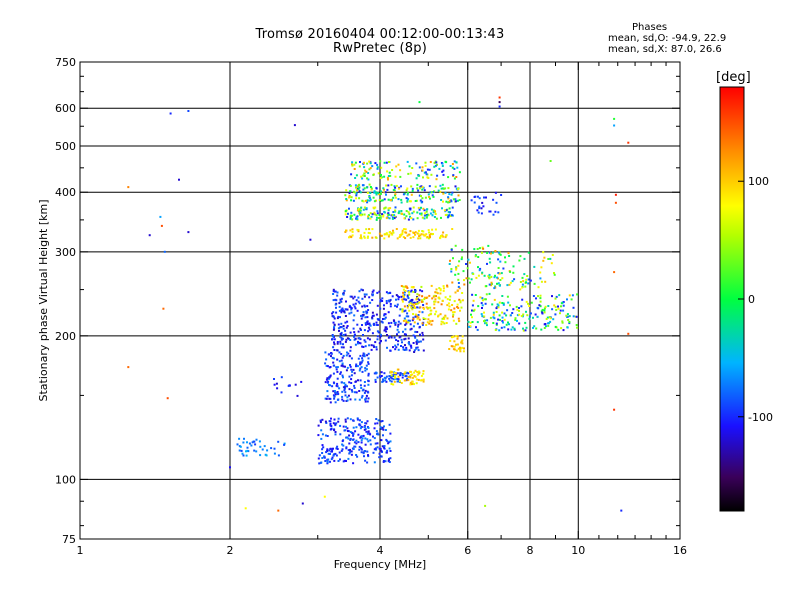  I want to click on y-tick-label: 750, so click(65, 62).